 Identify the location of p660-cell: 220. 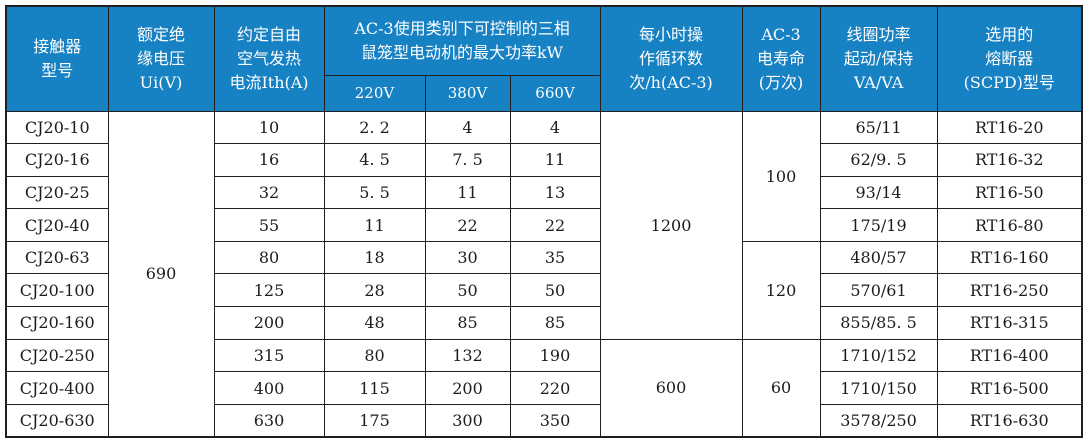
(555, 388).